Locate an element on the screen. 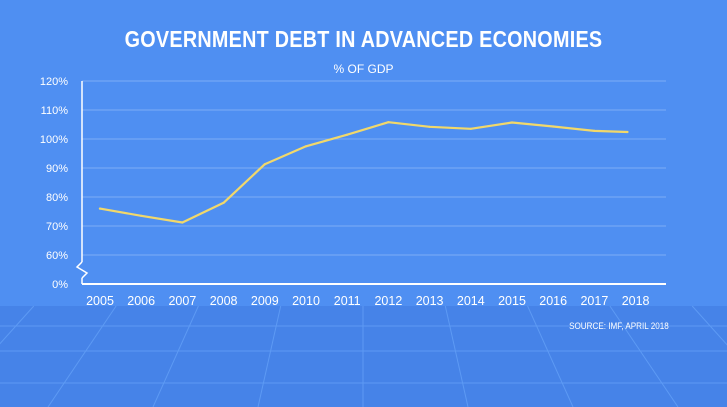 This screenshot has width=727, height=407. y-tick-labels: 0% 60% 70% 80% 90% 100% 110% 120% is located at coordinates (54, 183).